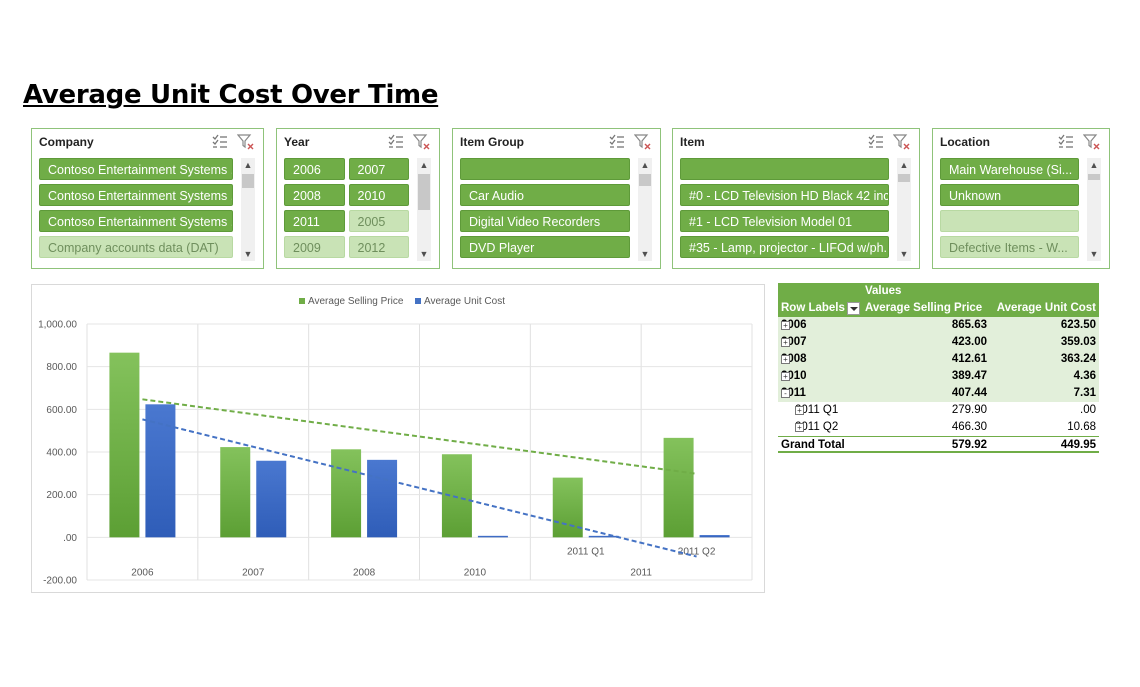  What do you see at coordinates (61, 410) in the screenshot?
I see `y-tick-label: 600.00` at bounding box center [61, 410].